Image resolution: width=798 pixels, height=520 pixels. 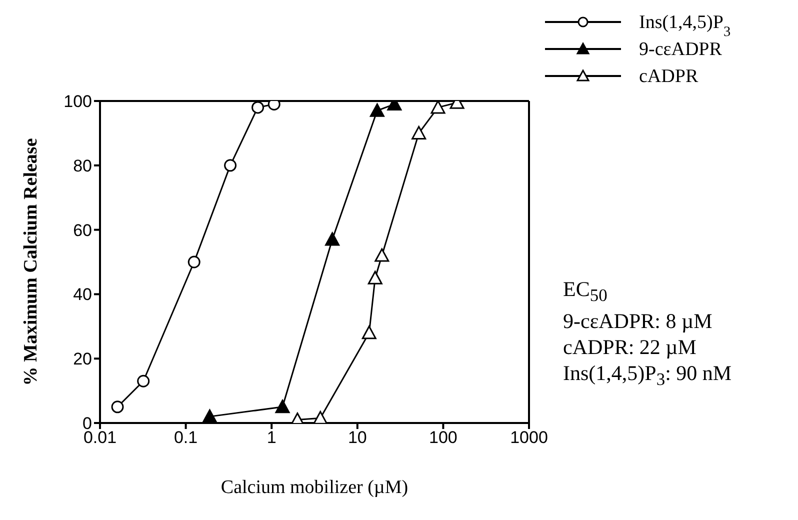 What do you see at coordinates (100, 438) in the screenshot?
I see `x-tick-label: 0.01` at bounding box center [100, 438].